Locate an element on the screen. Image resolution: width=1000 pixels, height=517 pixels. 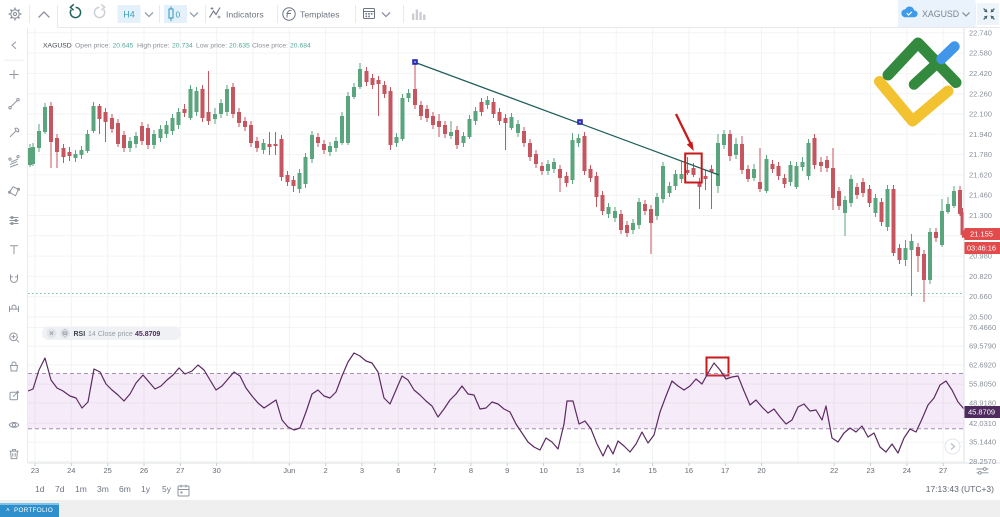
svg-text: 16 is located at coordinates (689, 470).